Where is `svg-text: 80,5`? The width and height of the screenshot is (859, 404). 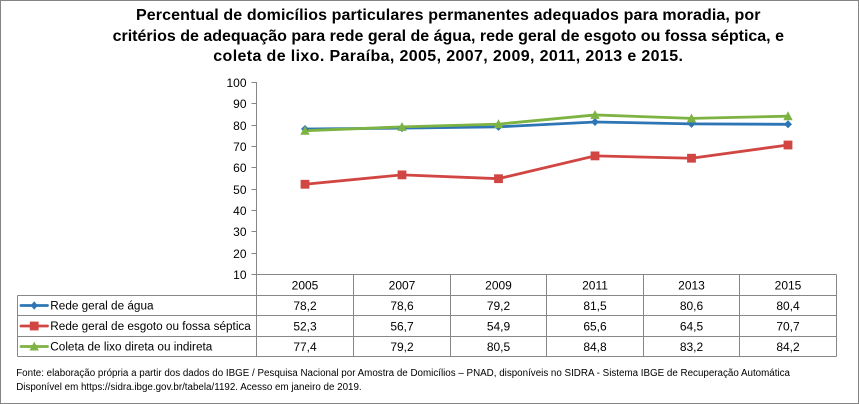 svg-text: 80,5 is located at coordinates (499, 347).